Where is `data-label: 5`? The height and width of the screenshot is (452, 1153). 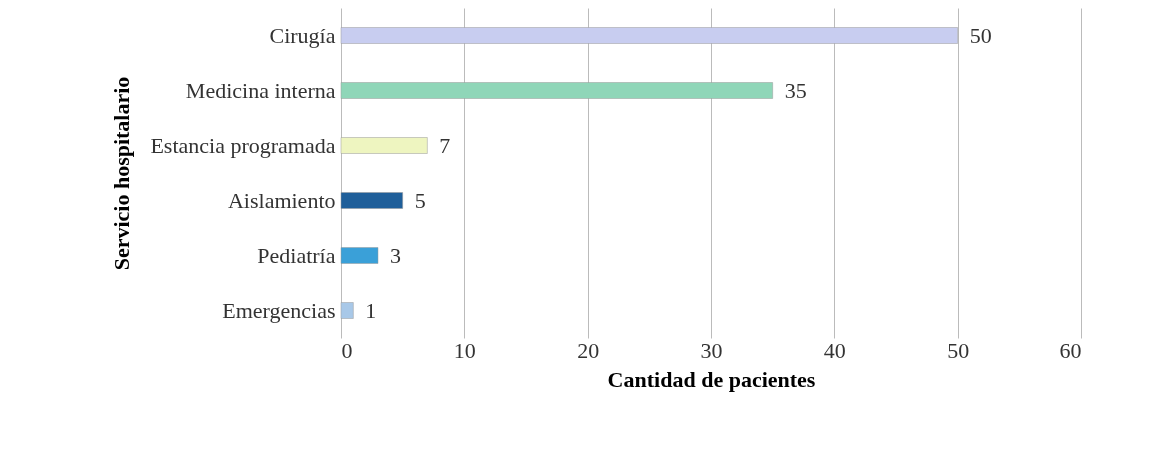
data-label: 5 is located at coordinates (420, 200).